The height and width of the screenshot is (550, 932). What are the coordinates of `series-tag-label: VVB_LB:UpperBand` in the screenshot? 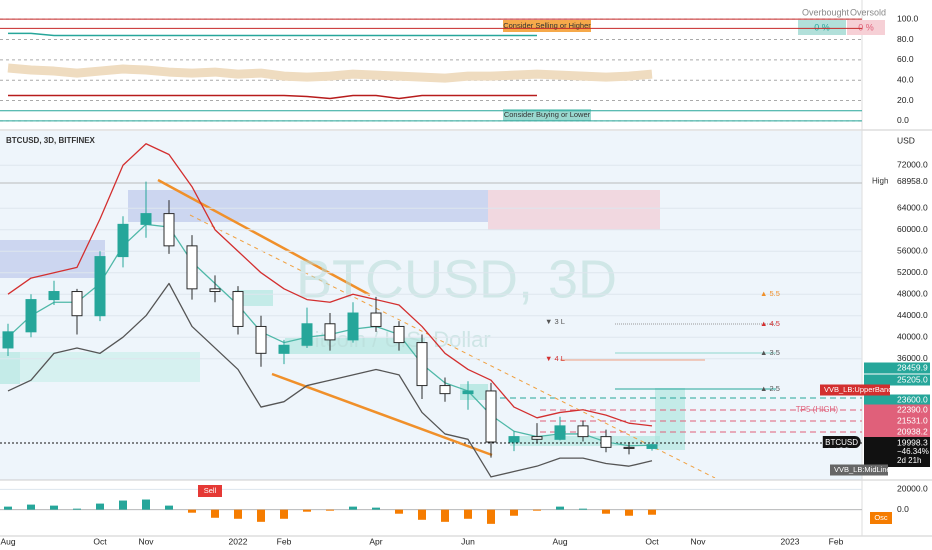 It's located at (858, 389).